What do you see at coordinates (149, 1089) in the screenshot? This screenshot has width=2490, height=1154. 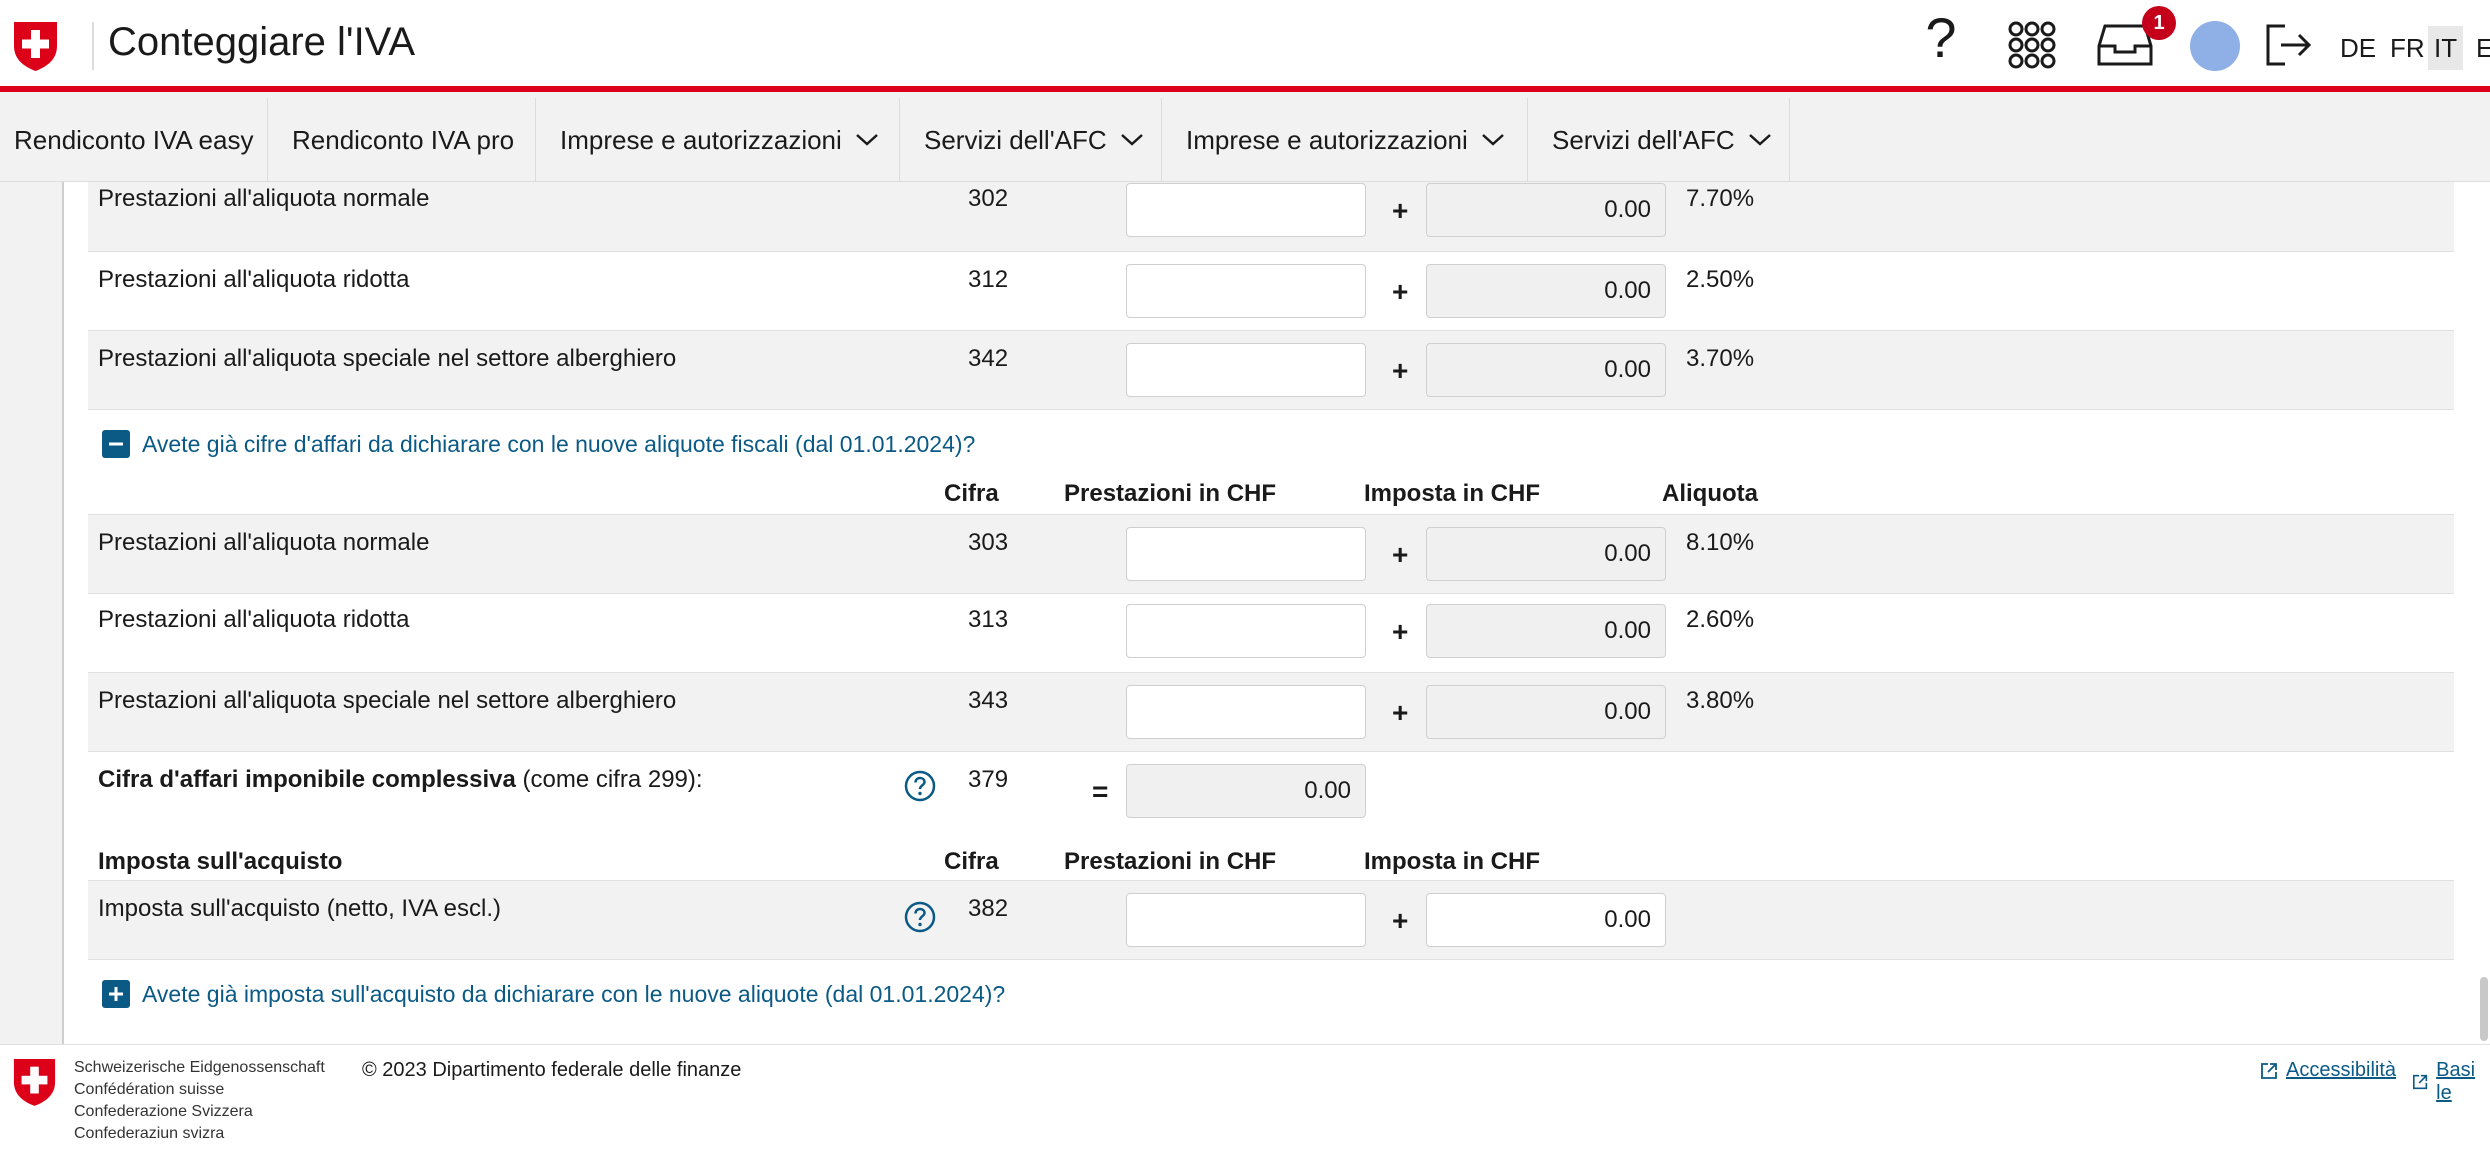 I see `federation-fr: Confédération suisse` at bounding box center [149, 1089].